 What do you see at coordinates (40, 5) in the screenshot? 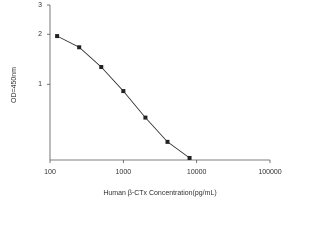
I see `y-tick-label: 3` at bounding box center [40, 5].